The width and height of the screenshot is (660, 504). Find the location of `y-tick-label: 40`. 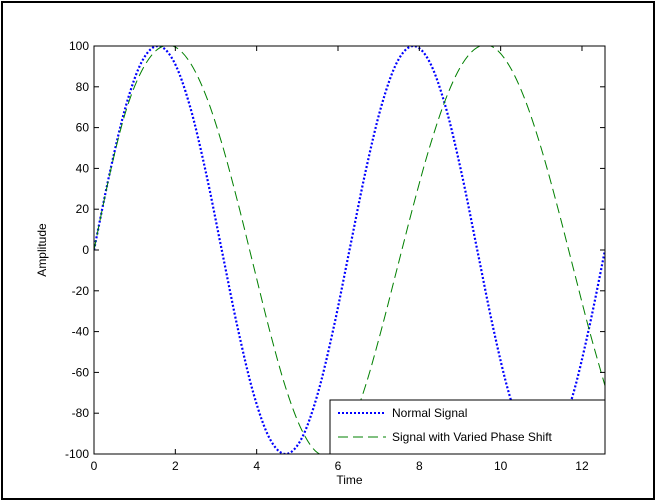

y-tick-label: 40 is located at coordinates (83, 168).